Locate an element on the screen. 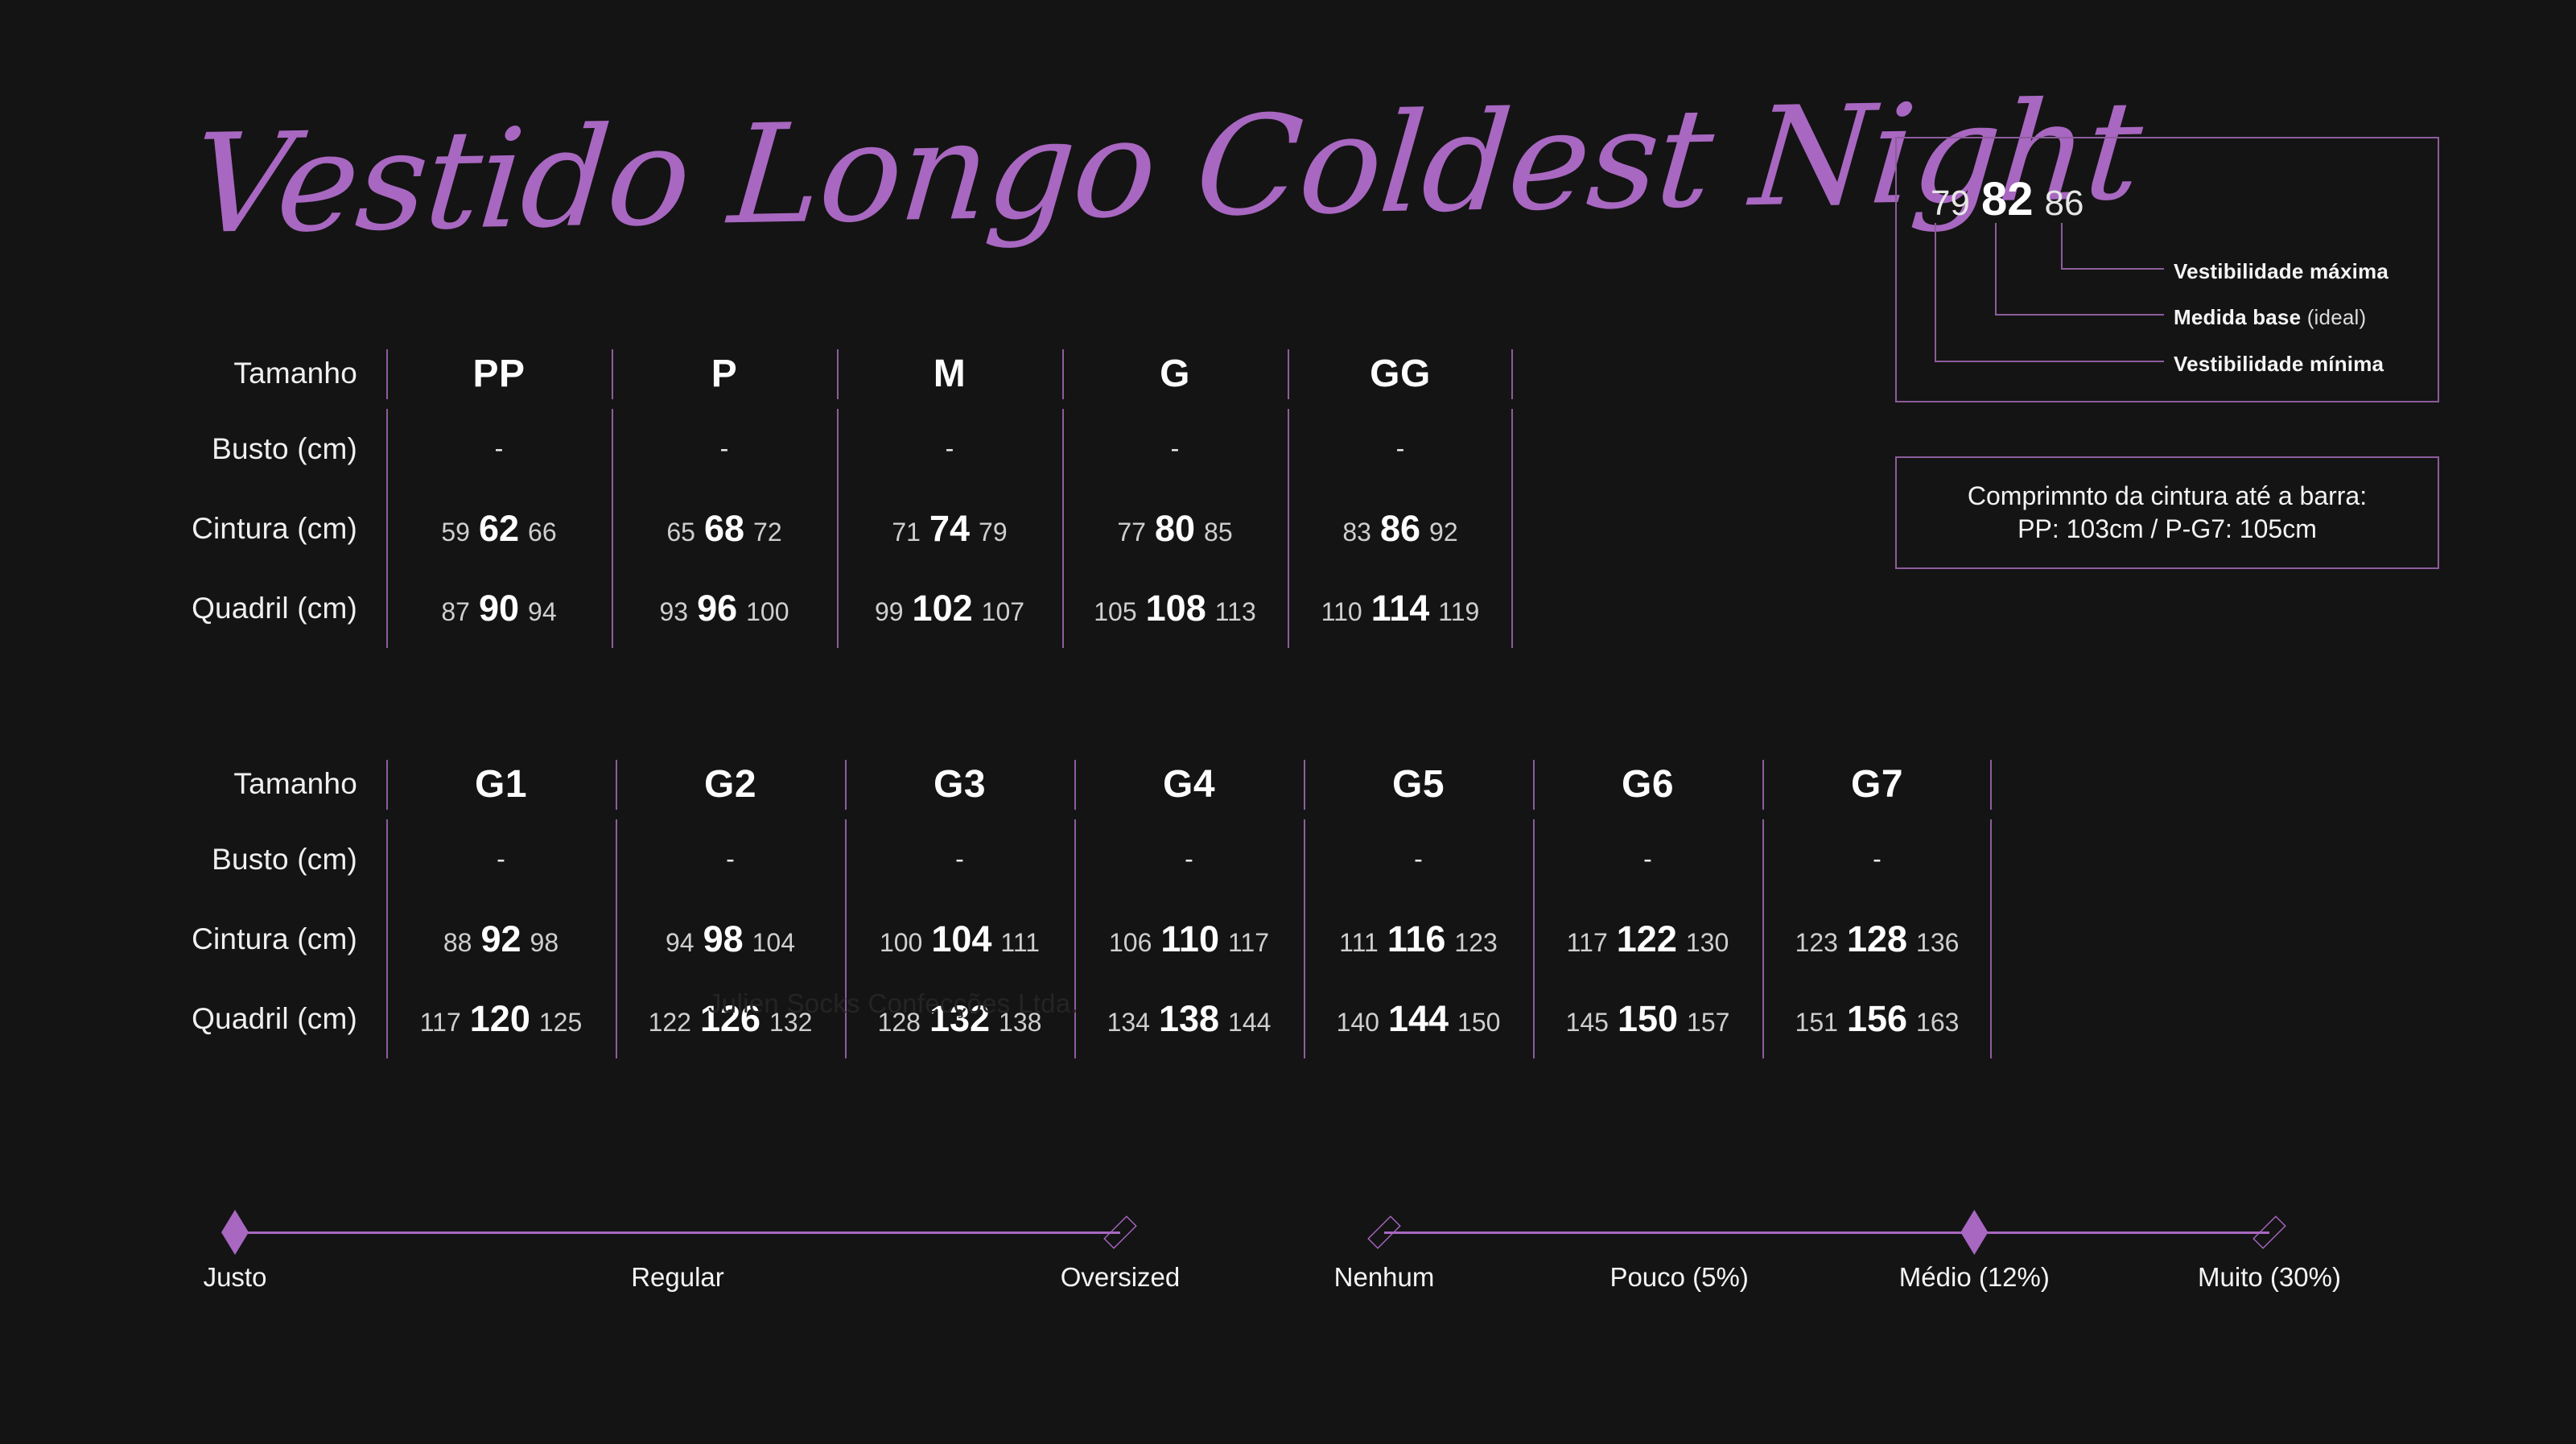 This screenshot has height=1444, width=2576. size-label: GG is located at coordinates (1400, 373).